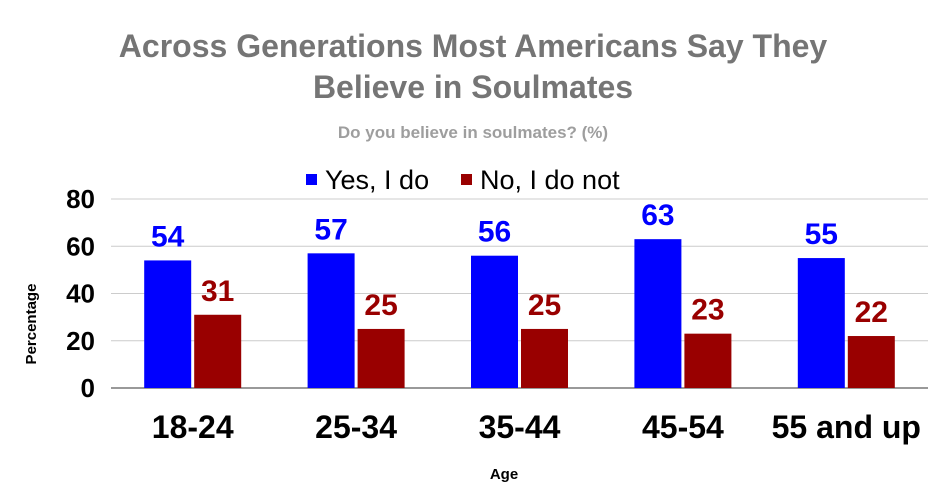 This screenshot has width=952, height=491. What do you see at coordinates (356, 427) in the screenshot?
I see `x-tick-label: 25-34` at bounding box center [356, 427].